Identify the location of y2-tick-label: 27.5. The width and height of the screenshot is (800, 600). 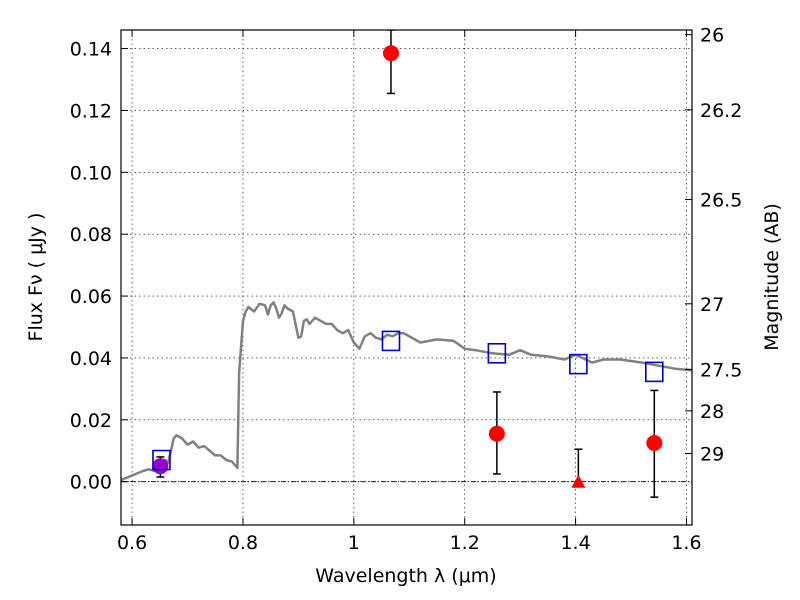
(721, 370).